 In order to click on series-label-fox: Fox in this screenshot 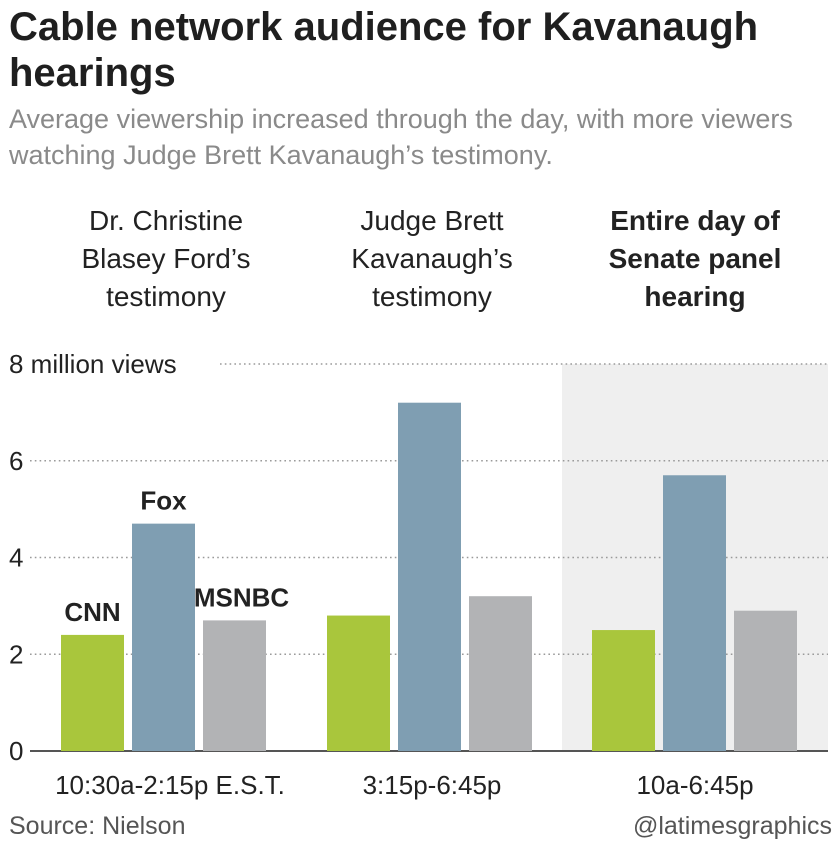, I will do `click(163, 501)`.